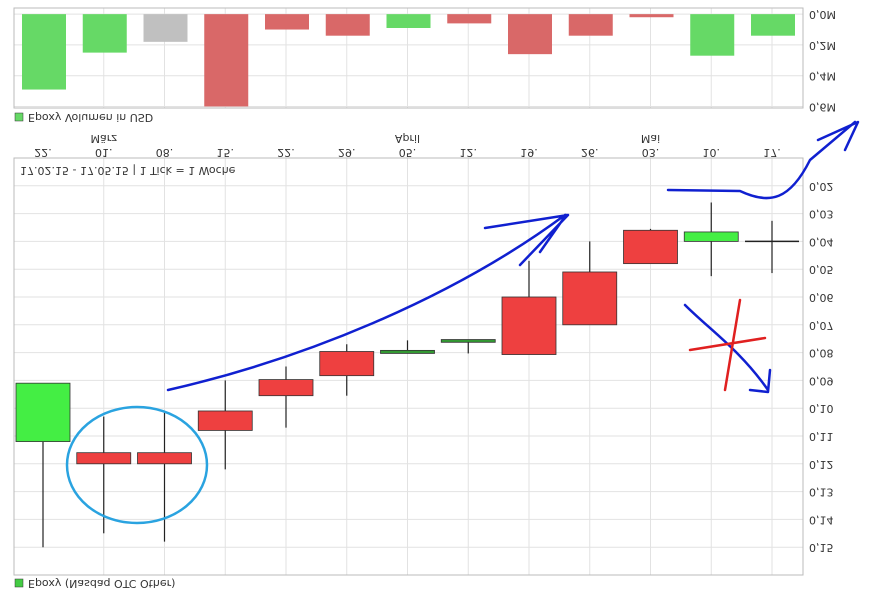  Describe the element at coordinates (712, 152) in the screenshot. I see `x-tick-label: 10.` at that location.